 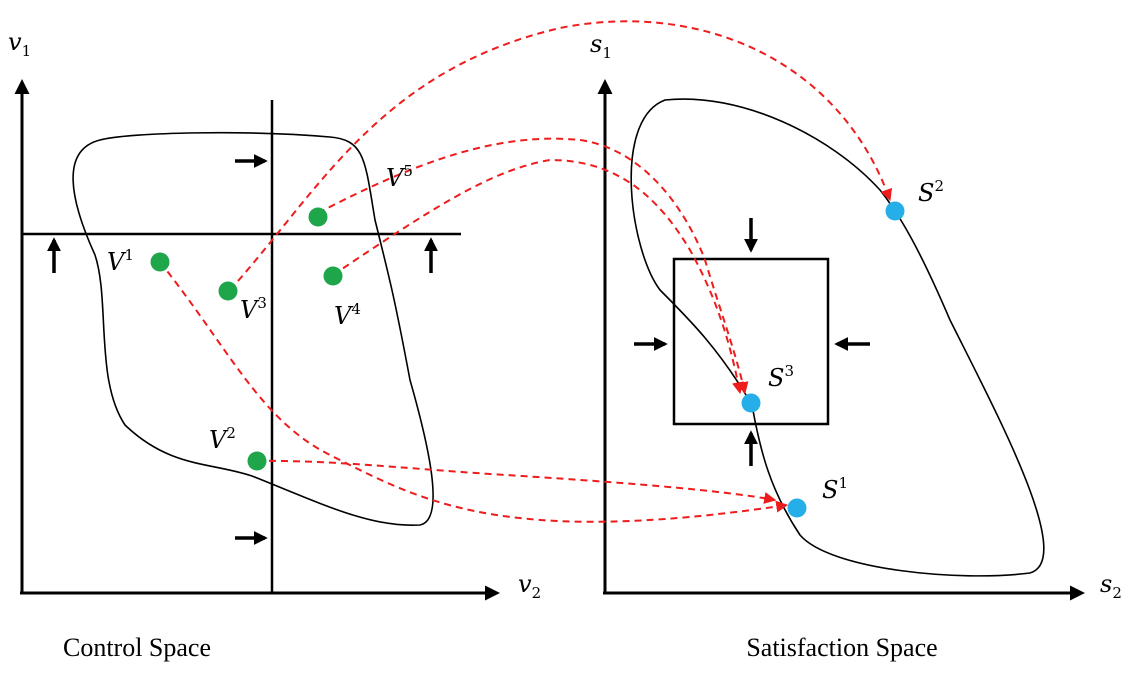 What do you see at coordinates (751, 403) in the screenshot?
I see `point-s3` at bounding box center [751, 403].